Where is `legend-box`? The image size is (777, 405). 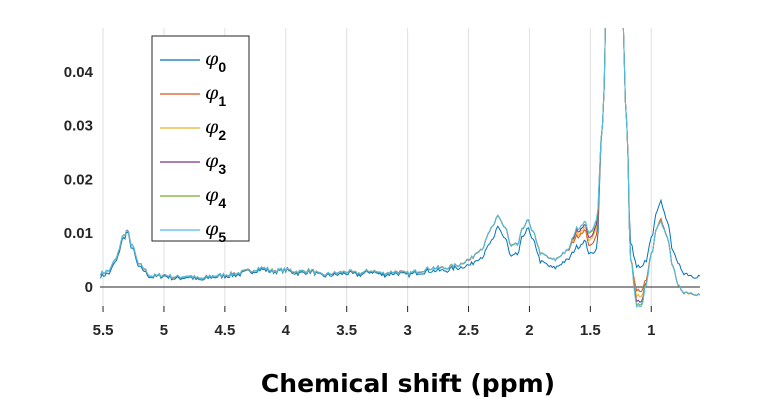
legend-box is located at coordinates (200, 138).